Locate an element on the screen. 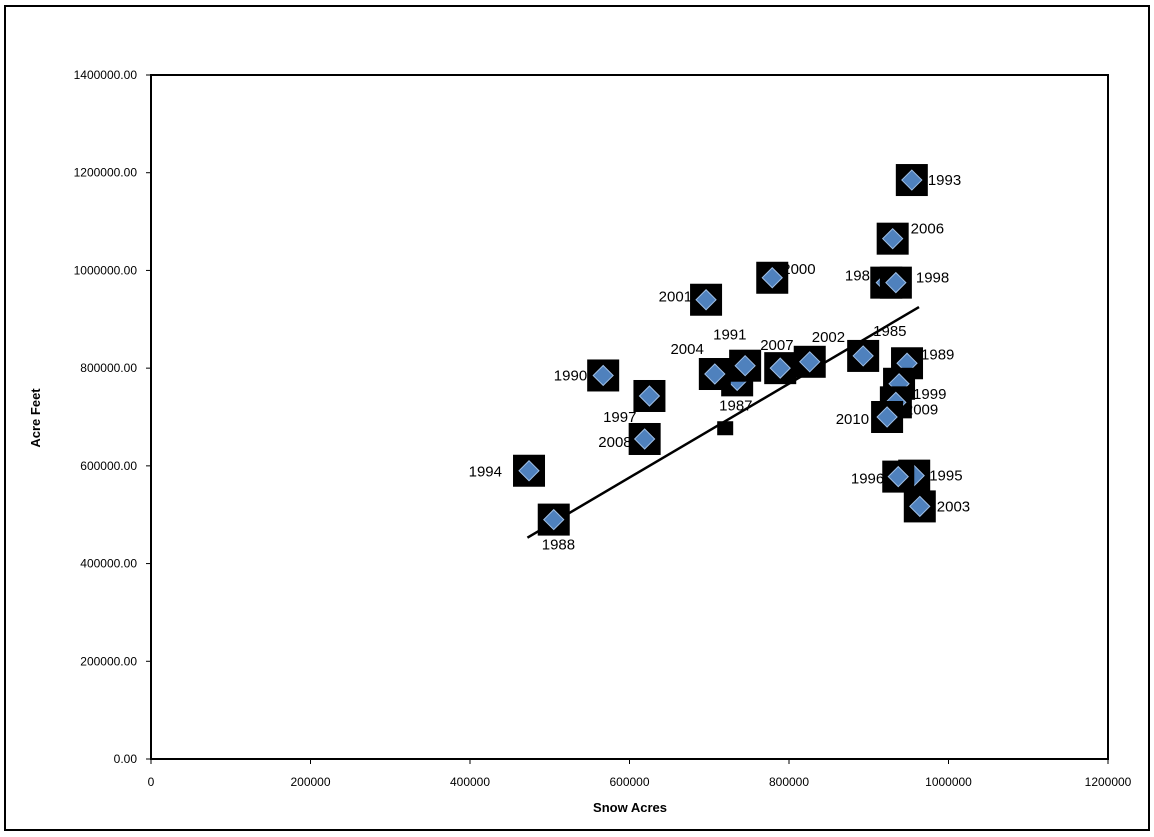  data-label: 2002 is located at coordinates (828, 337).